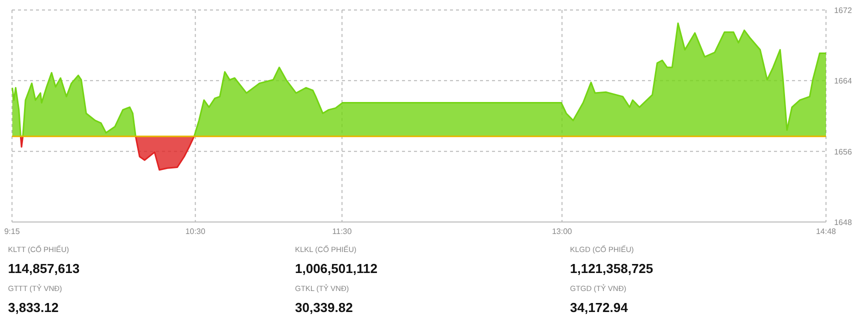 Image resolution: width=860 pixels, height=325 pixels. I want to click on text: 3,833.12, so click(33, 307).